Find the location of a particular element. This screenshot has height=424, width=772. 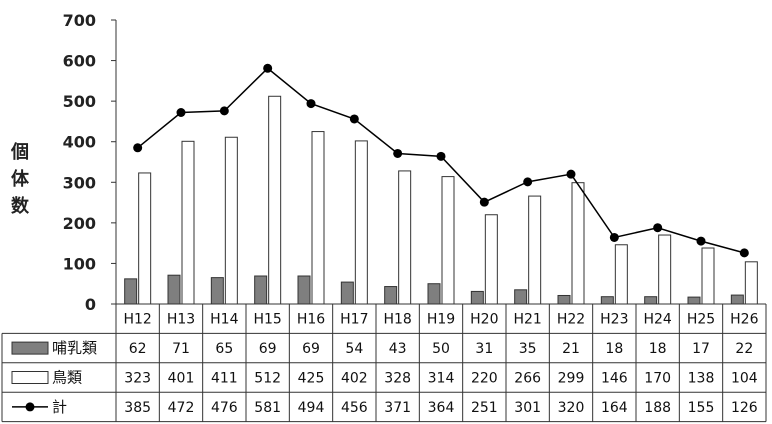

data-label: 314 is located at coordinates (441, 379).